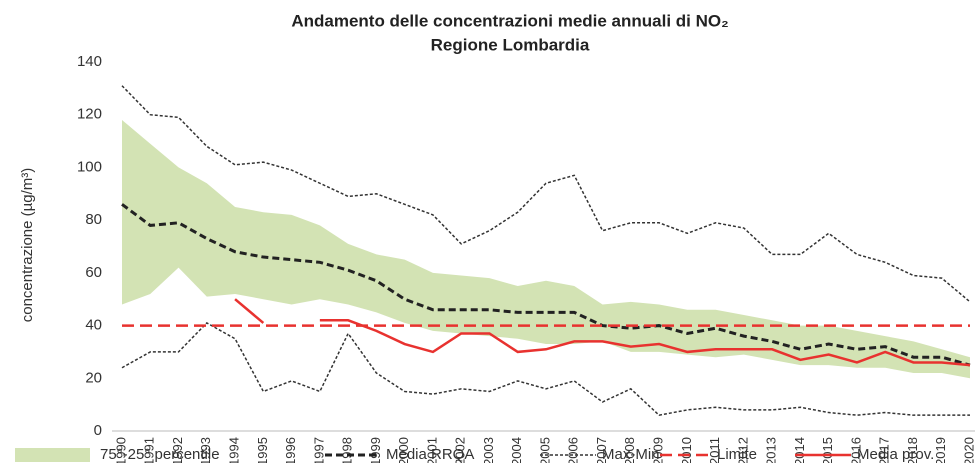 This screenshot has width=979, height=468. What do you see at coordinates (89, 114) in the screenshot?
I see `y-tick-label: 120` at bounding box center [89, 114].